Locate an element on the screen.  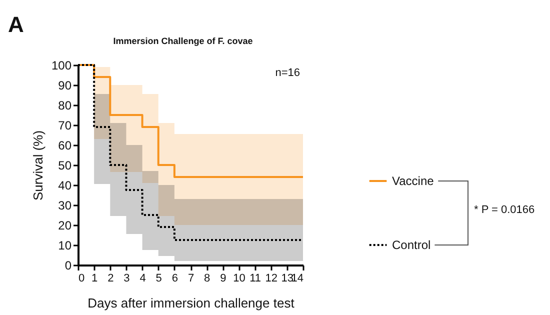
x-tick-label: 5 is located at coordinates (159, 278).